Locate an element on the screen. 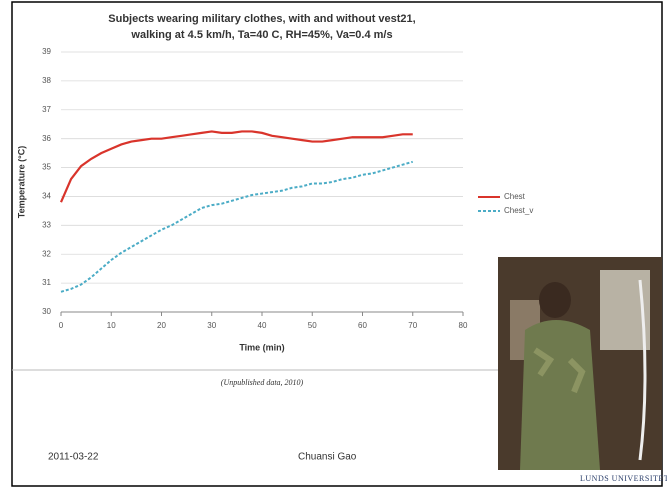  logo: LUNDS UNIVERSITET is located at coordinates (623, 478).